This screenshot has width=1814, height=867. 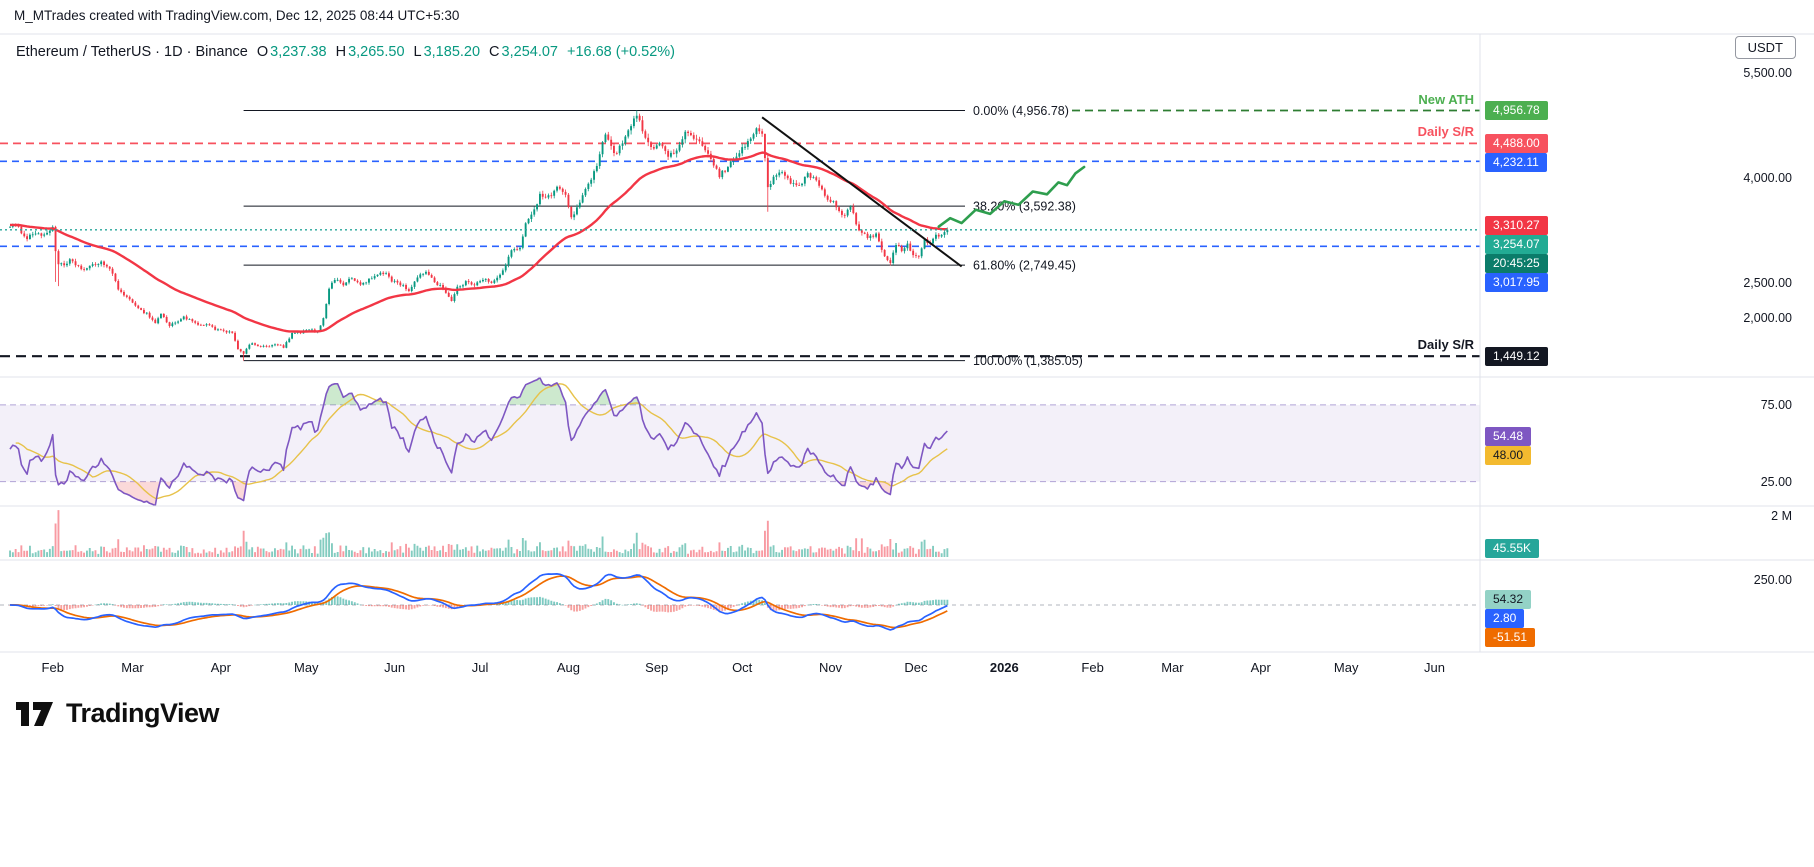 I want to click on time-axis-label: Oct, so click(x=742, y=667).